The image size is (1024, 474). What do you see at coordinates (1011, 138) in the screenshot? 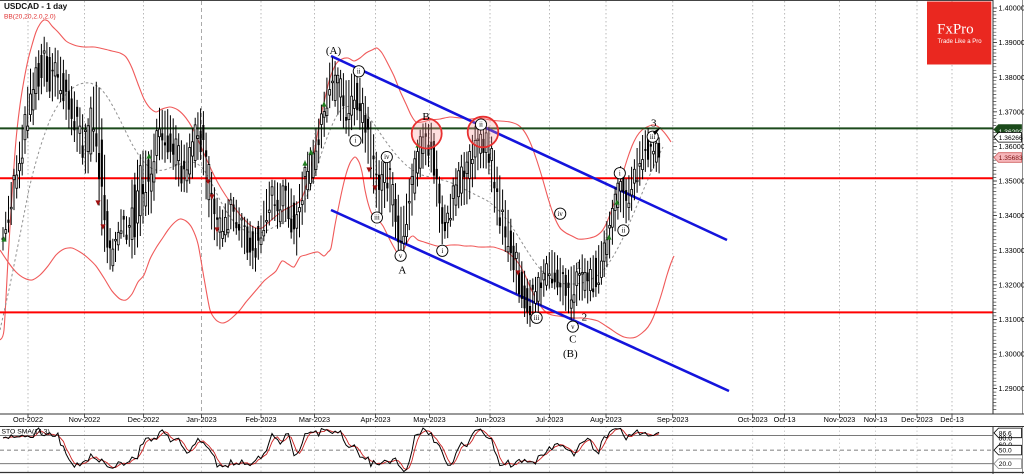
I see `svg-text: 1.36266` at bounding box center [1011, 138].